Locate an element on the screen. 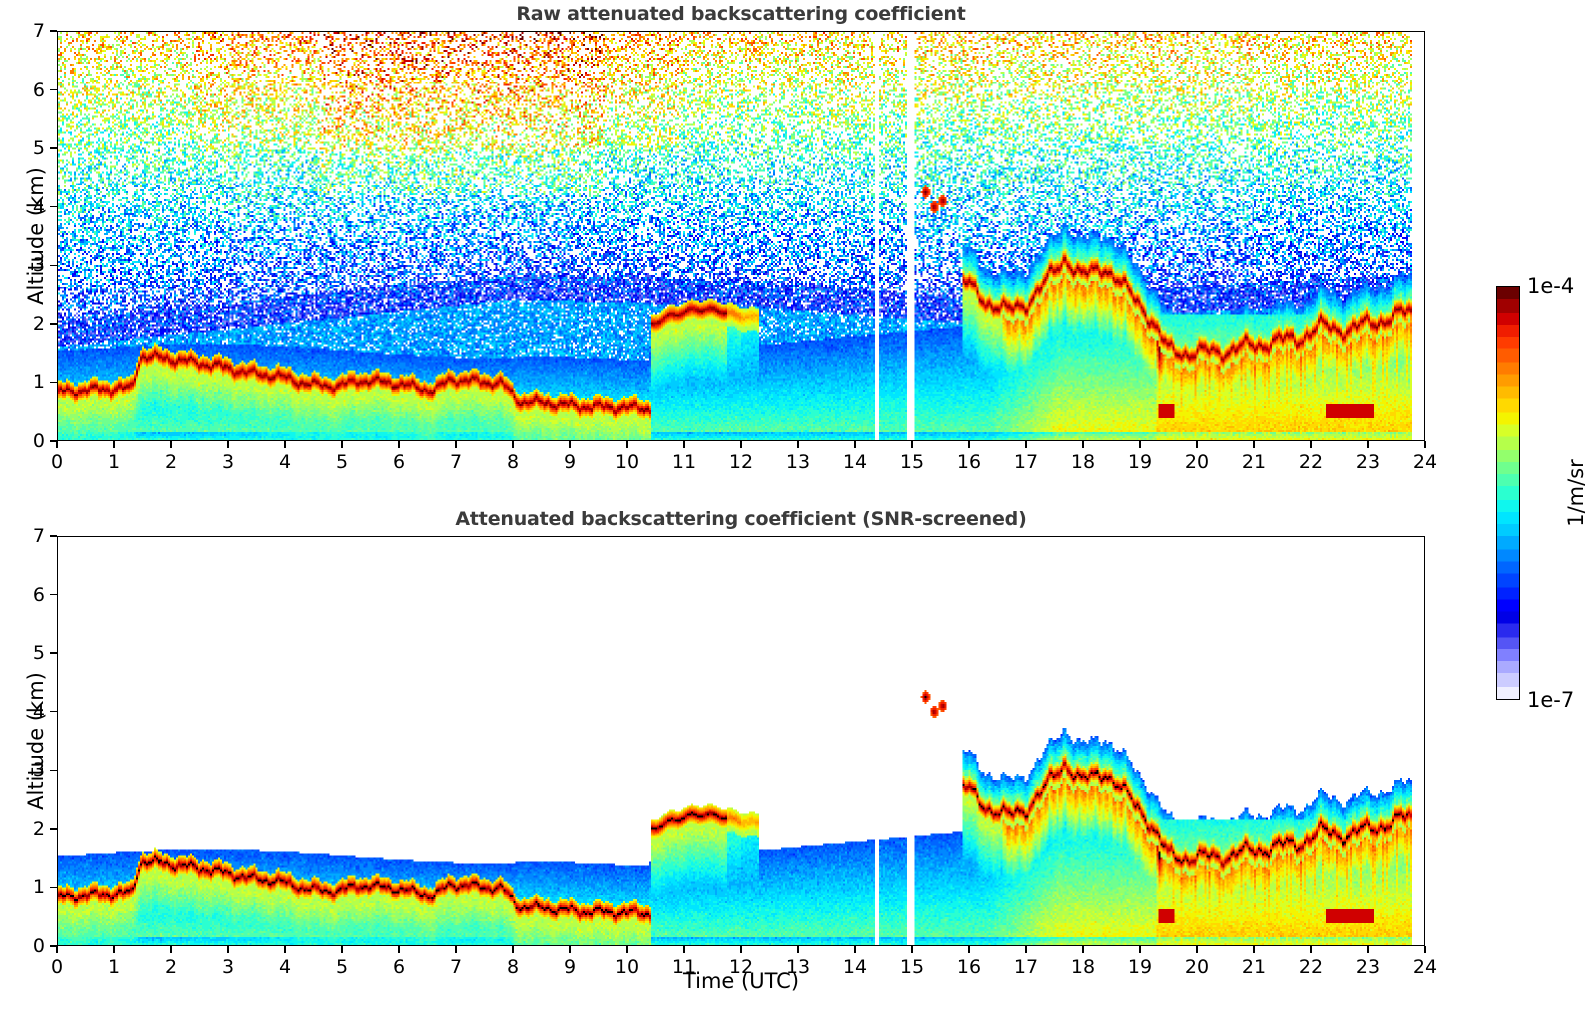 The image size is (1595, 1020). x-axis-label: Time (UTC) is located at coordinates (741, 981).